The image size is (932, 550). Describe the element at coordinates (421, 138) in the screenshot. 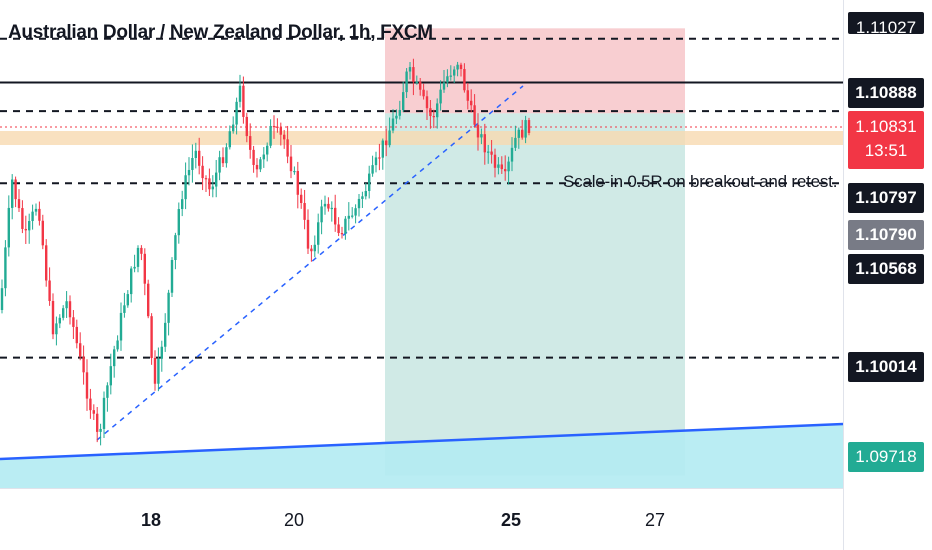

I see `support-band` at that location.